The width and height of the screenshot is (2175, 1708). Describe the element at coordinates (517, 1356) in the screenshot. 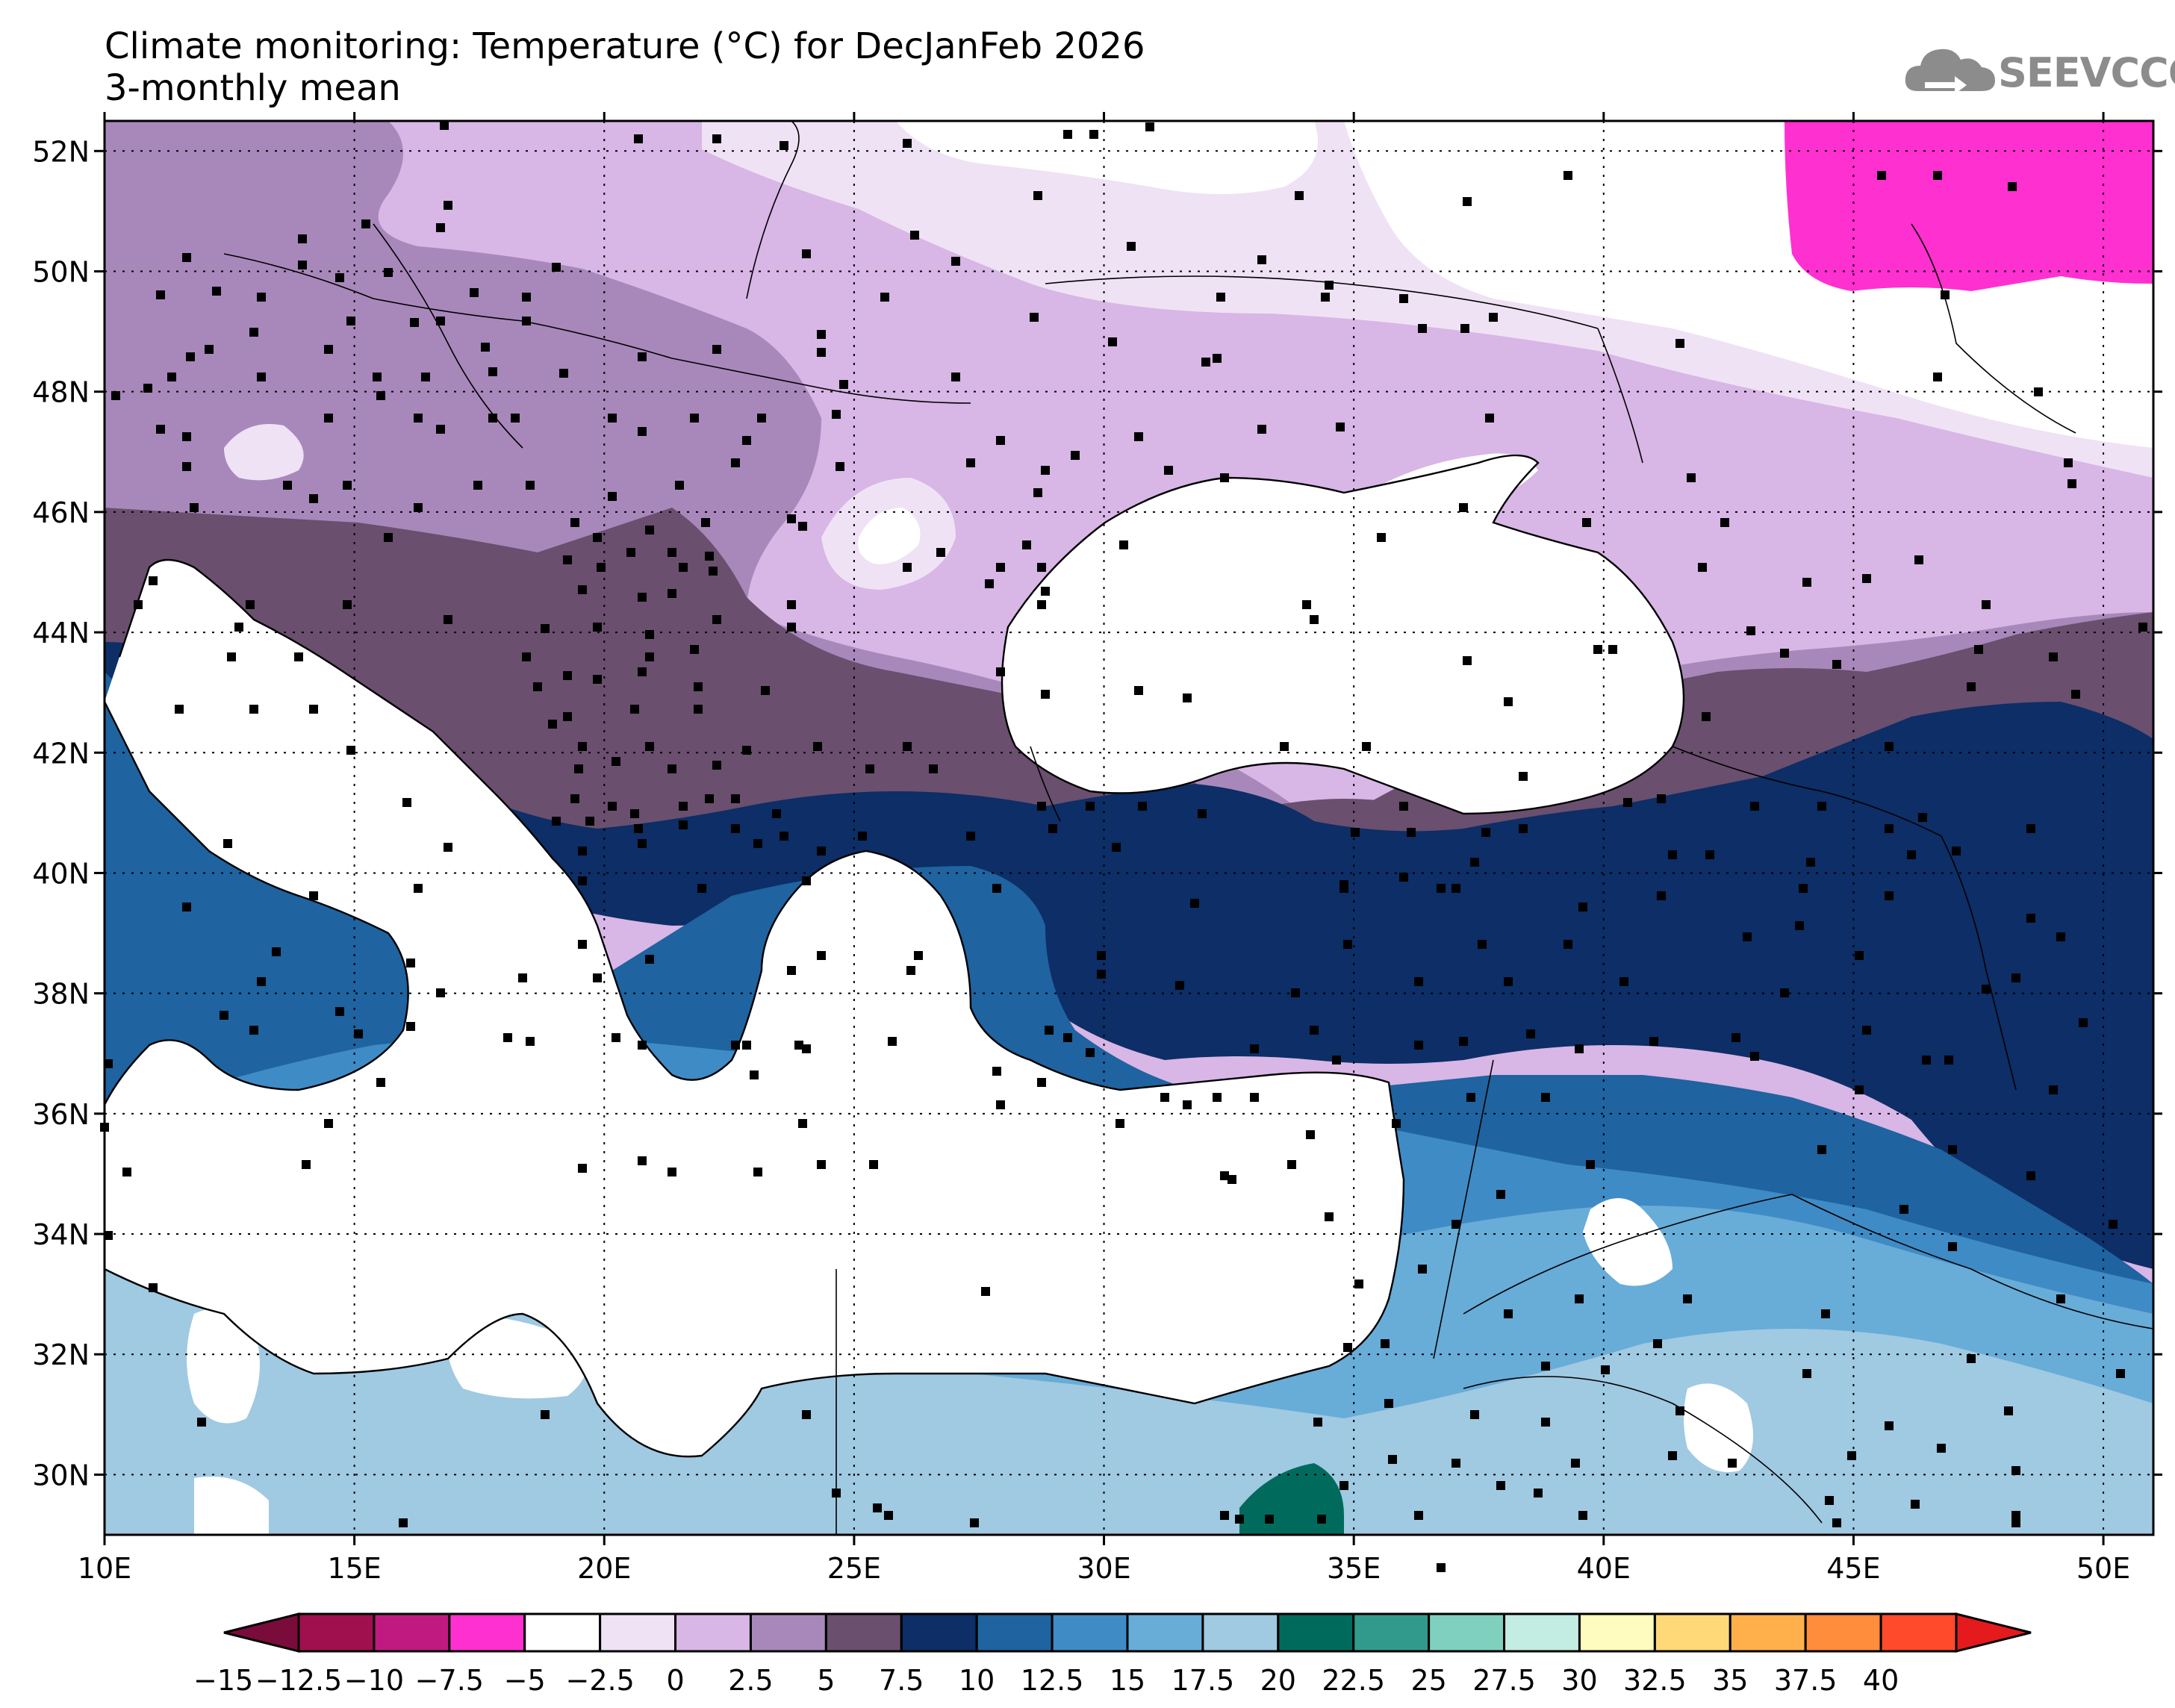

I see `no-data-north-africa-east` at that location.